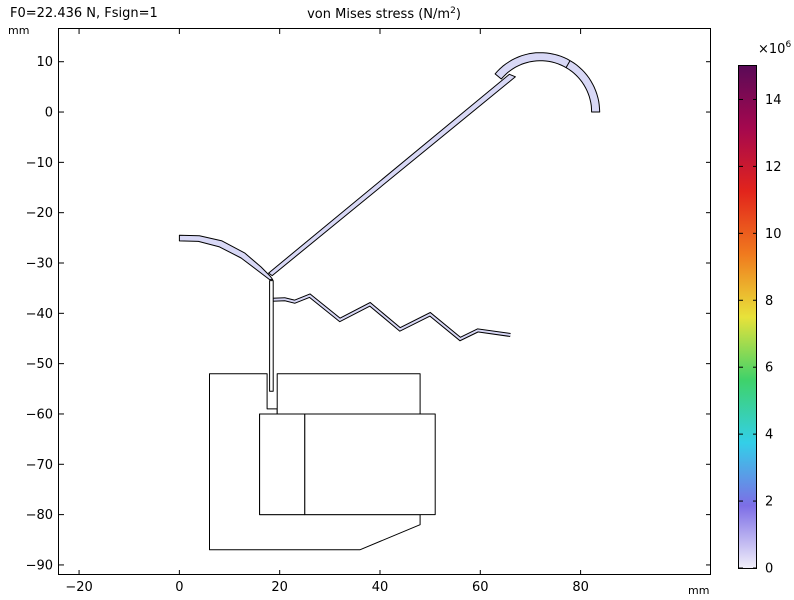  What do you see at coordinates (370, 464) in the screenshot?
I see `inner-block-right` at bounding box center [370, 464].